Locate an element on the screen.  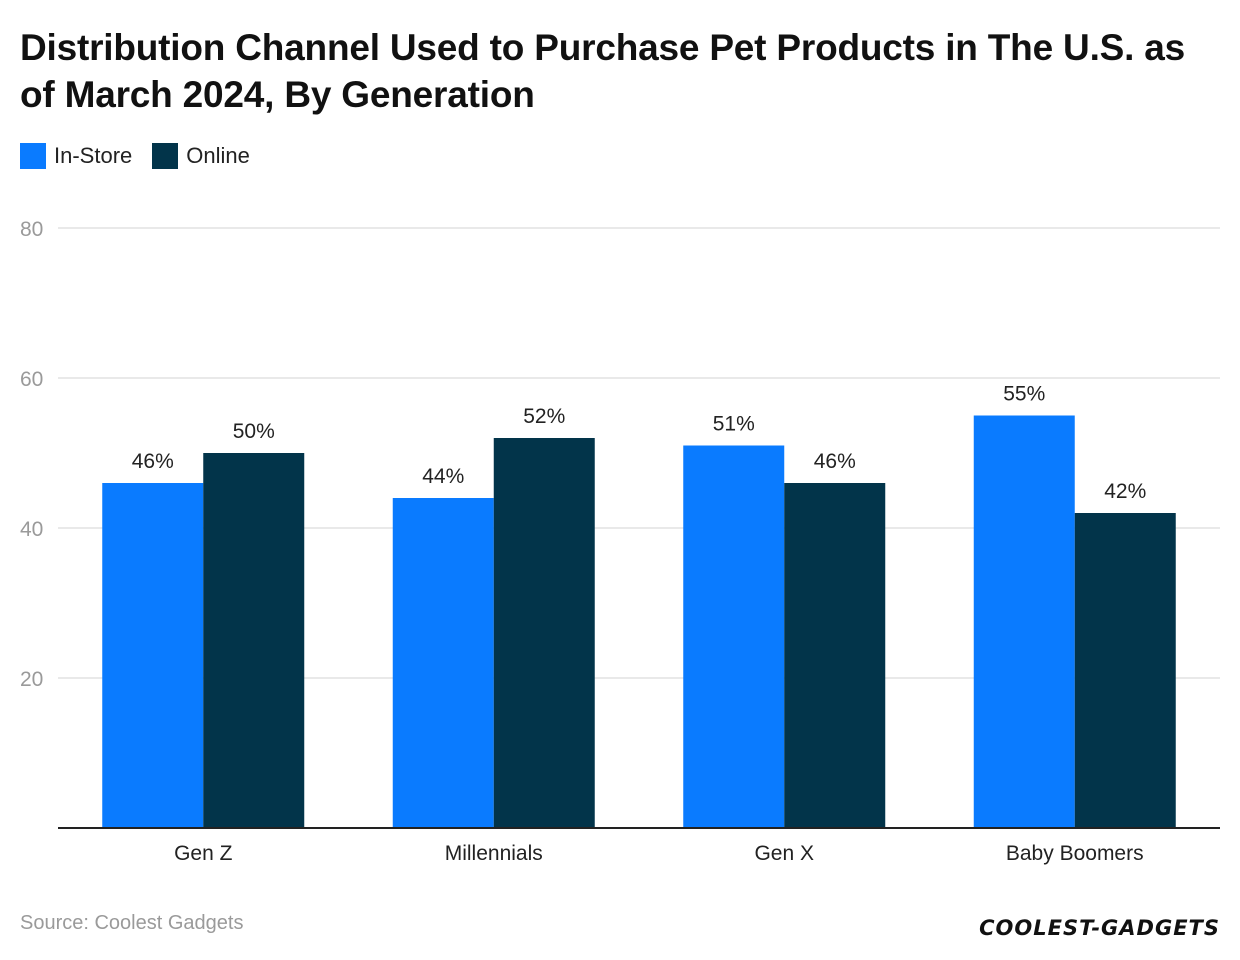
legend-item-in-store: In-Store is located at coordinates (76, 156).